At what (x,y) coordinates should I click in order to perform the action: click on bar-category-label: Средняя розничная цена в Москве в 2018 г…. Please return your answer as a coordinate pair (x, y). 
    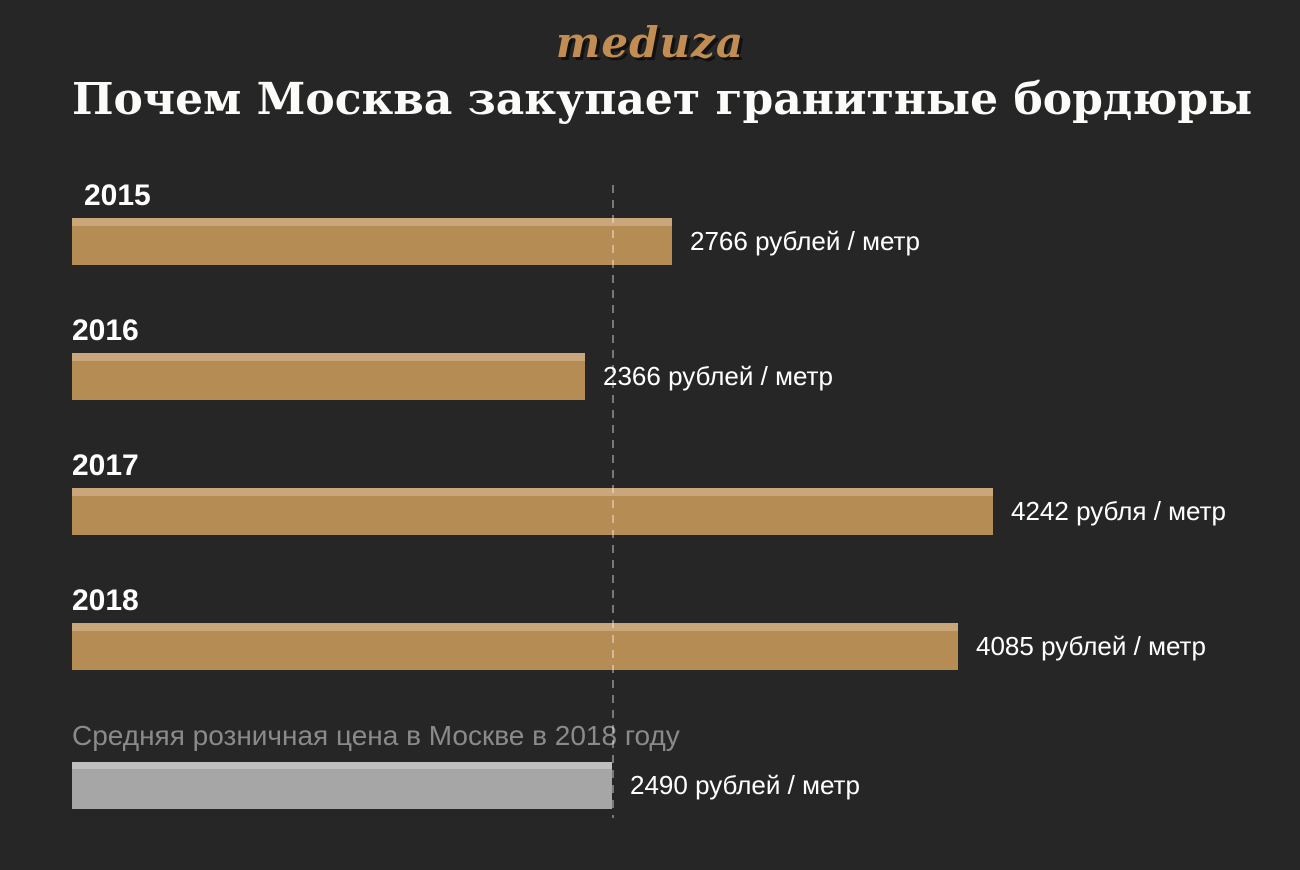
    Looking at the image, I should click on (376, 735).